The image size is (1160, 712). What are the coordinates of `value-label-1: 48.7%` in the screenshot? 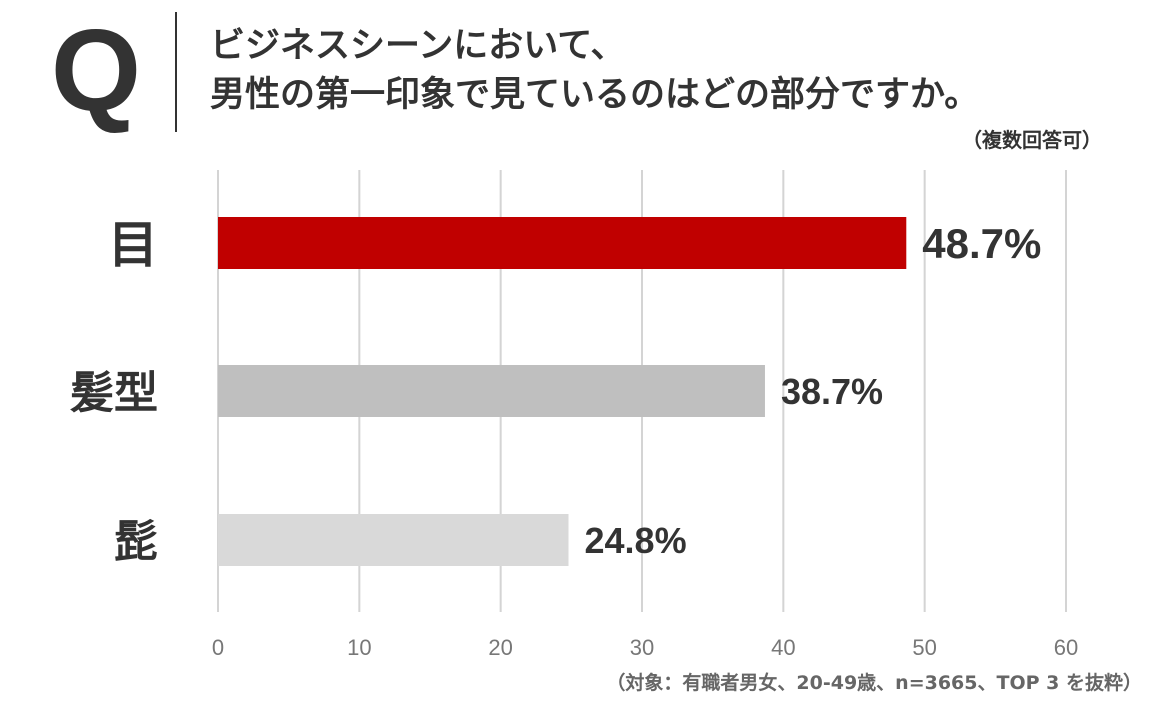 It's located at (981, 243).